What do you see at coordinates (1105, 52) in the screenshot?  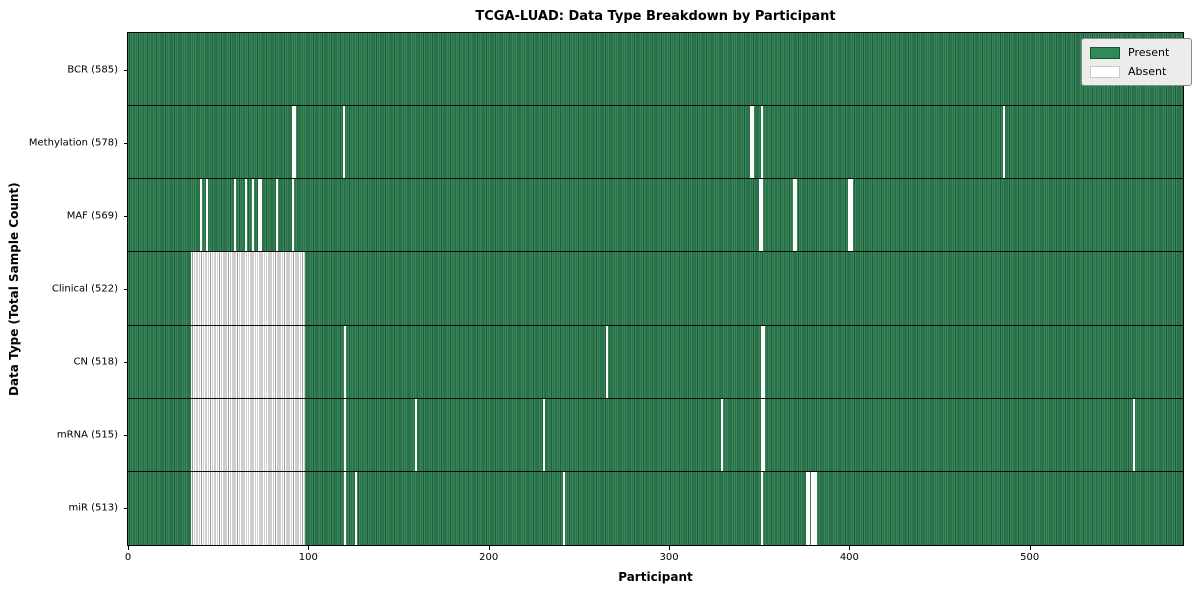 I see `present-swatch-icon` at bounding box center [1105, 52].